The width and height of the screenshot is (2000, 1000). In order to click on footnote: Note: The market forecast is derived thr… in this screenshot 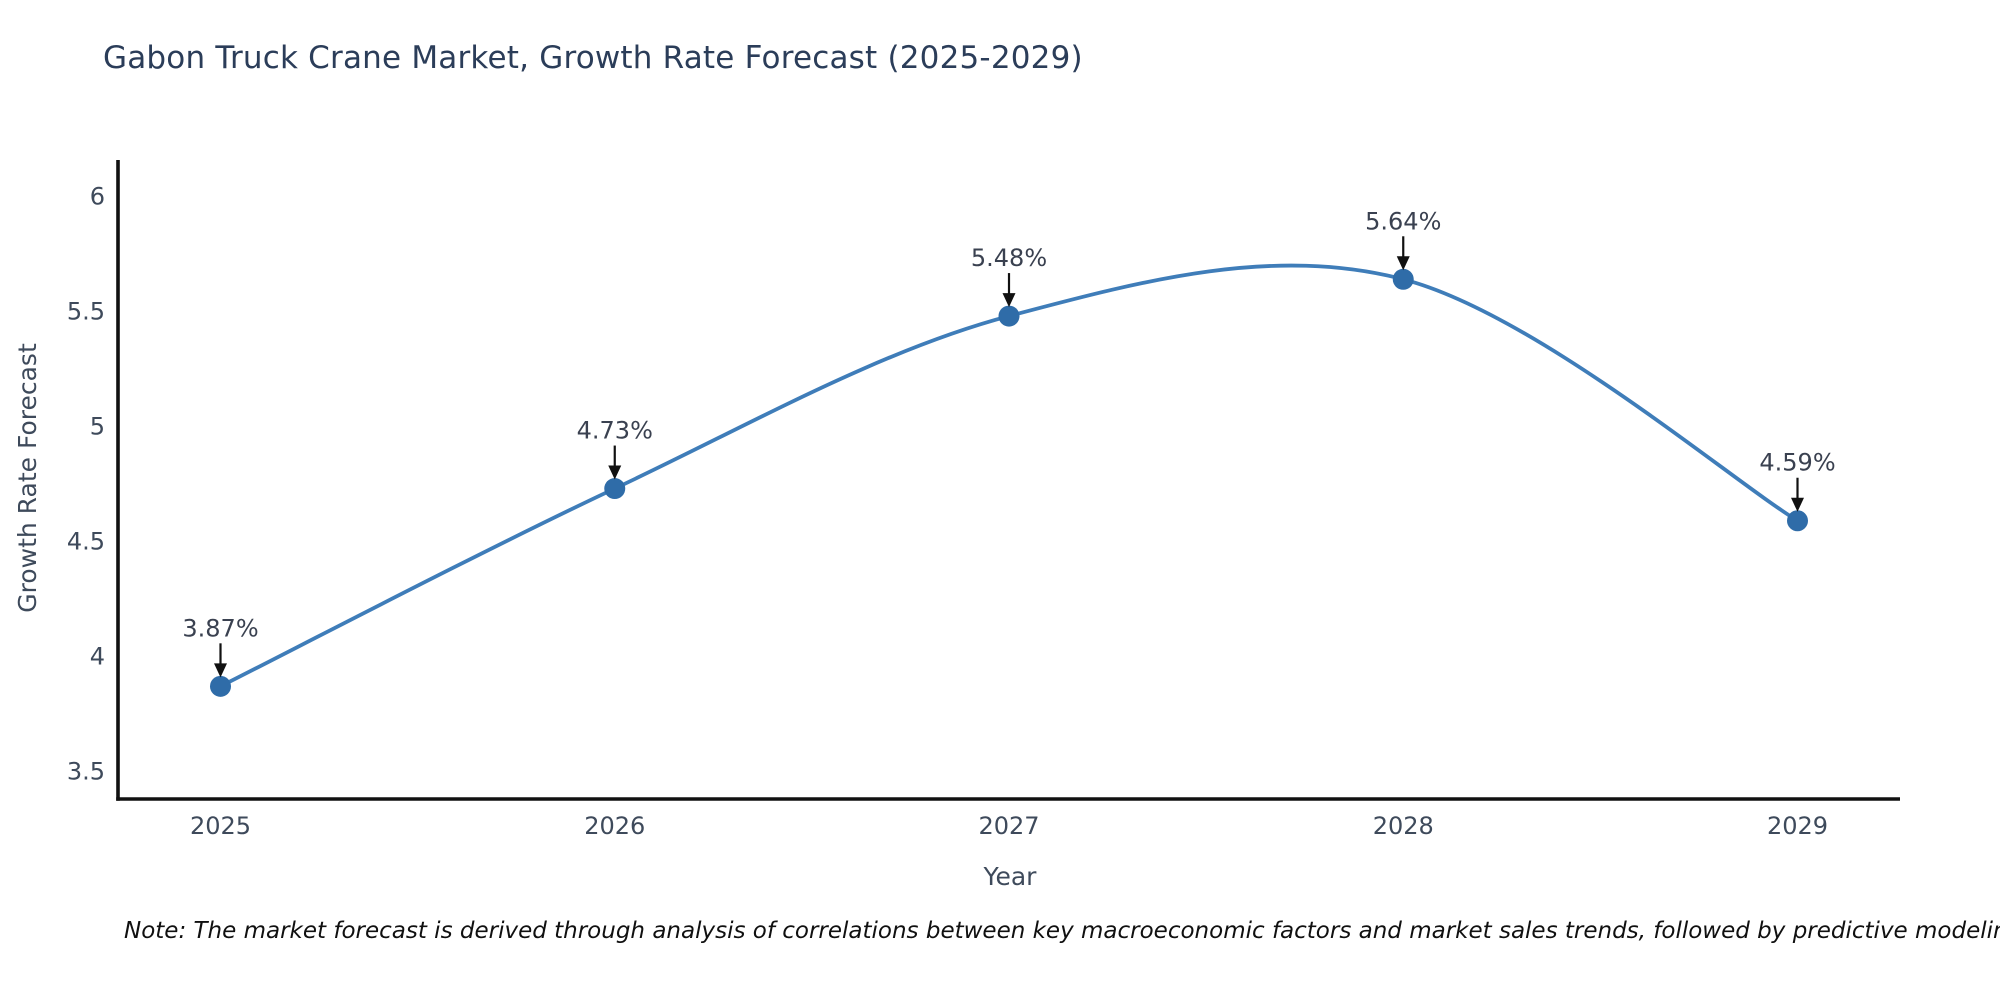, I will do `click(1062, 931)`.